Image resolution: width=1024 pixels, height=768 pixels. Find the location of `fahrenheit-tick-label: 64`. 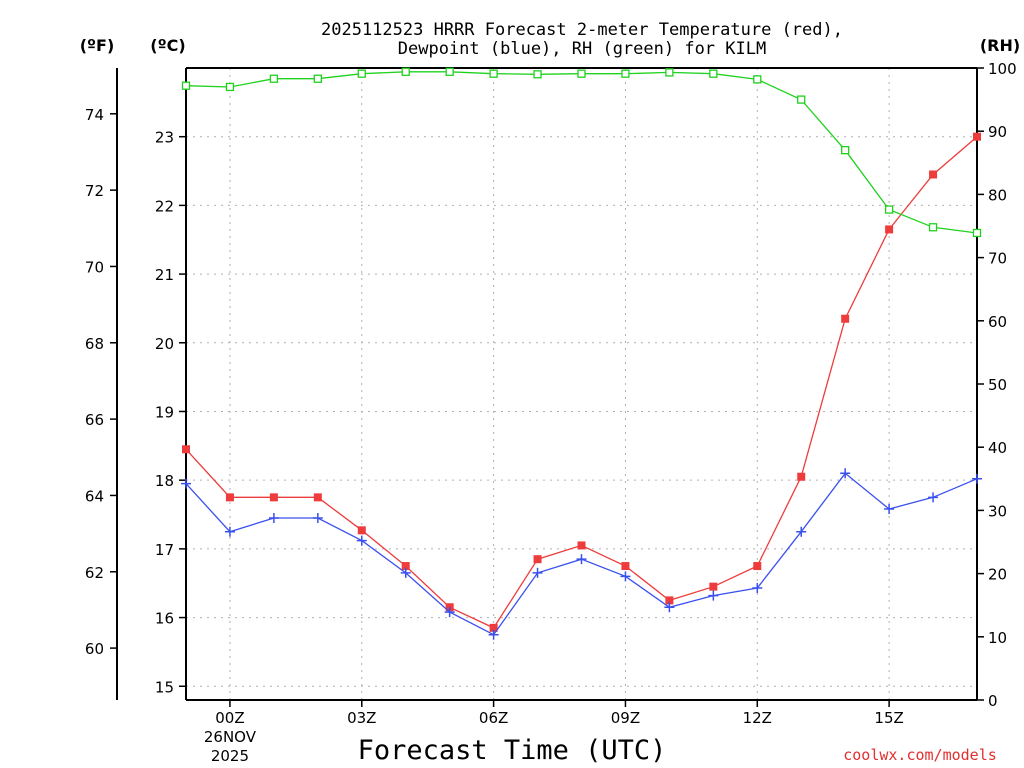

fahrenheit-tick-label: 64 is located at coordinates (94, 496).